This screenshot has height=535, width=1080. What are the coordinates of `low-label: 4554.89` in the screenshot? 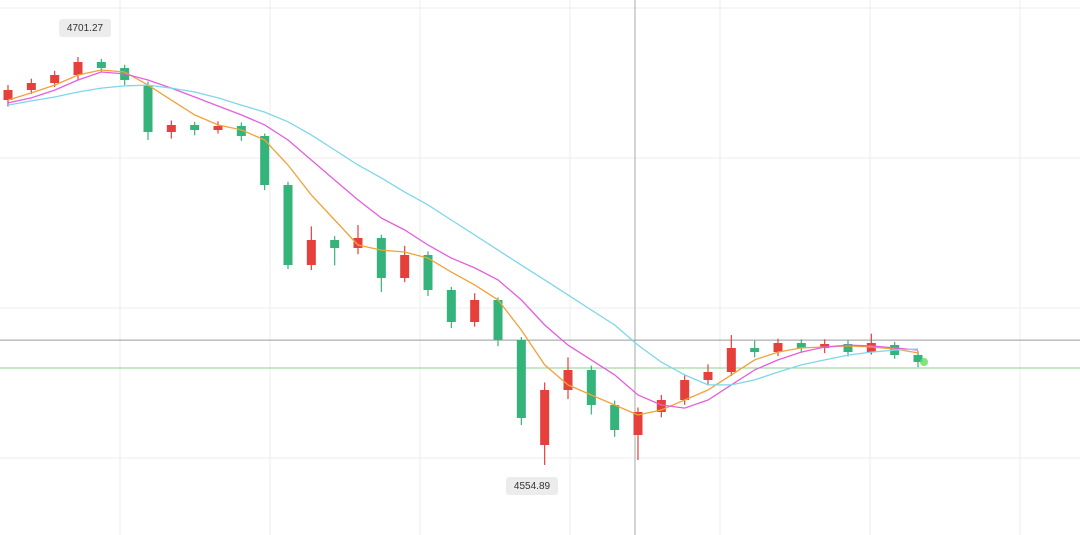 It's located at (532, 486).